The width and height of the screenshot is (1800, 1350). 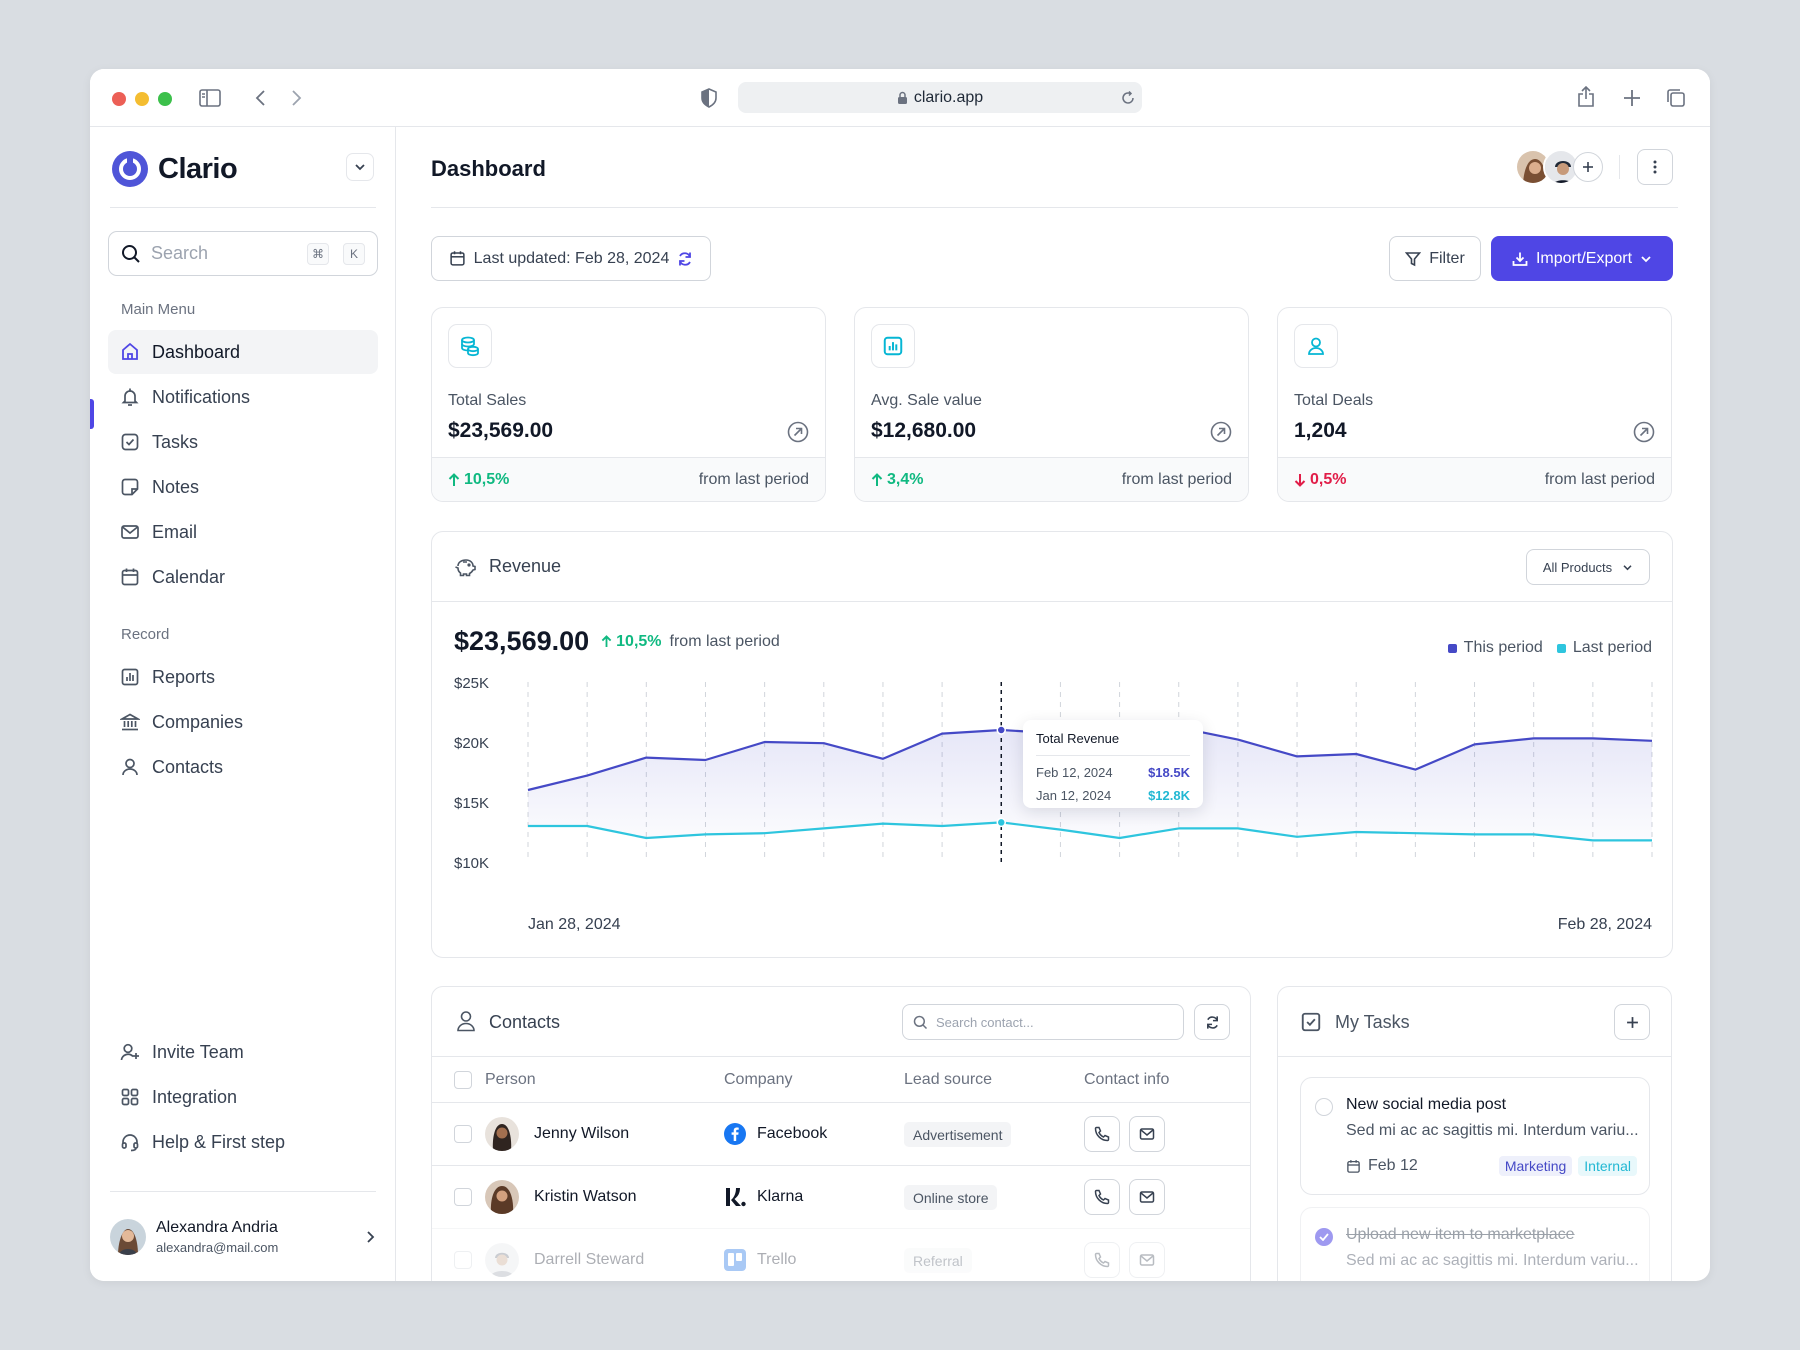 I want to click on refresh-contacts-button, so click(x=1212, y=1022).